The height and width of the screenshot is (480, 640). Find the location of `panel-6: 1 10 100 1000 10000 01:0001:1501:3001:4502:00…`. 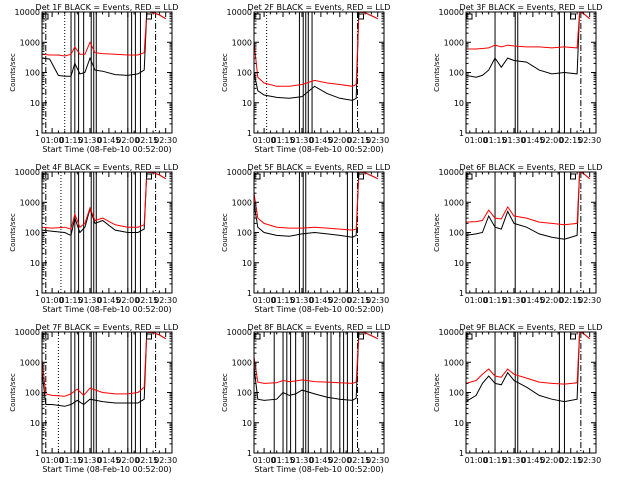

panel-6: 1 10 100 1000 10000 01:0001:1501:3001:4502:00… is located at coordinates (517, 234).